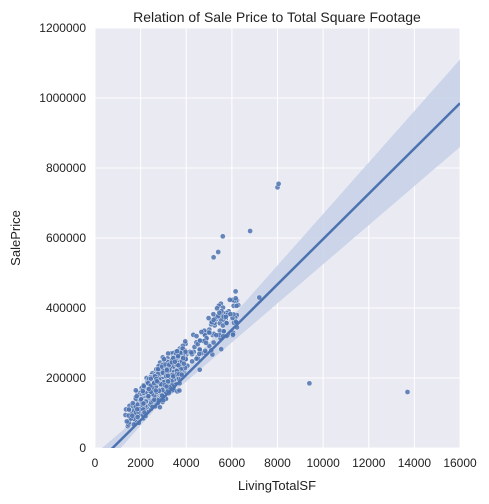  What do you see at coordinates (140, 463) in the screenshot?
I see `x-tick-label: 2000` at bounding box center [140, 463].